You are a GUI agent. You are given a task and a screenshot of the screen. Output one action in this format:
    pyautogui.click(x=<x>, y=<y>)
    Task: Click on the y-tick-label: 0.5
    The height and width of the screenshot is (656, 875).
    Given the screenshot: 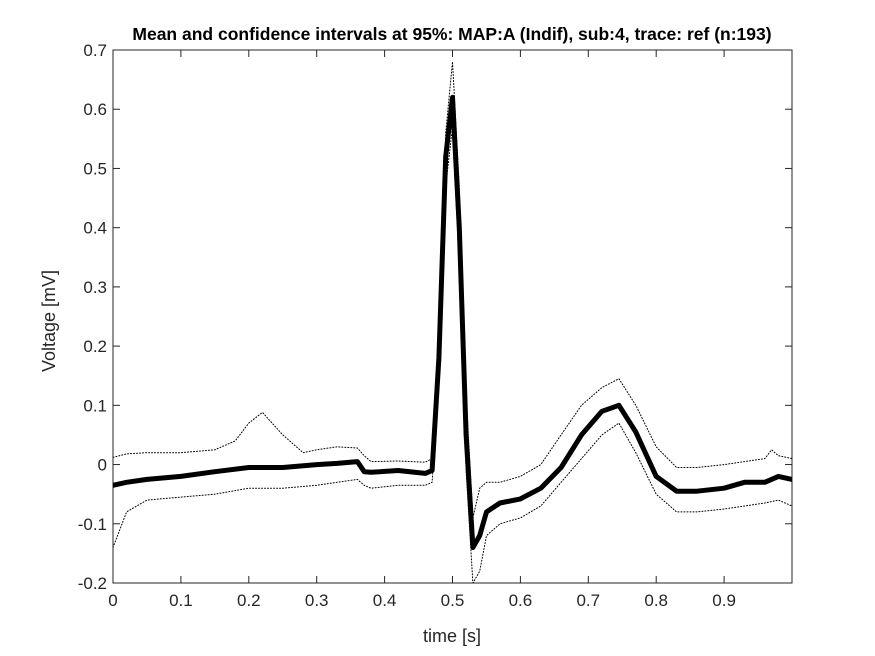 What is the action you would take?
    pyautogui.click(x=95, y=168)
    